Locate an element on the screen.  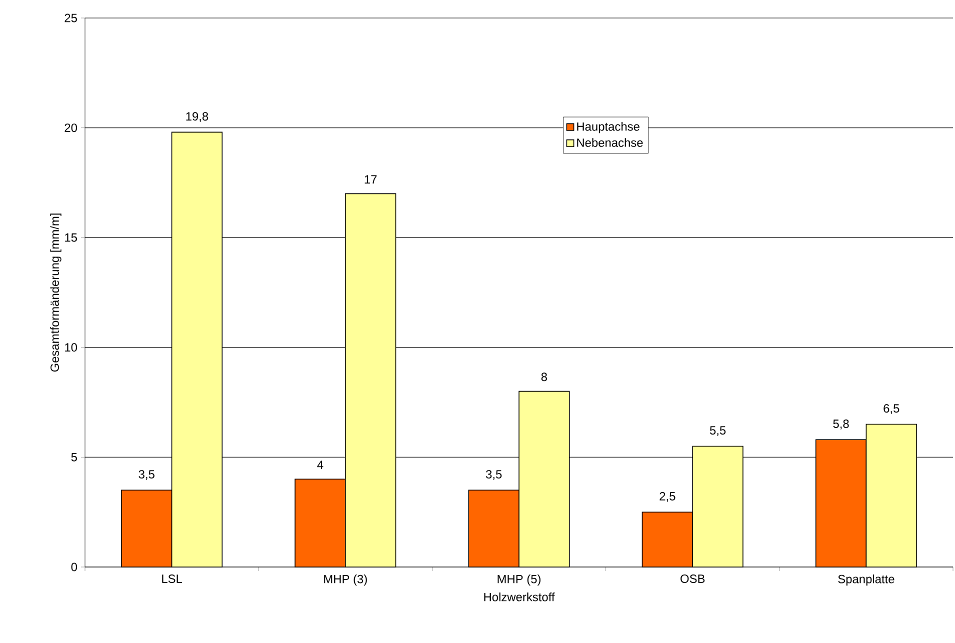
y-axis-title: Gesamtformänderung [mm/m] is located at coordinates (56, 293).